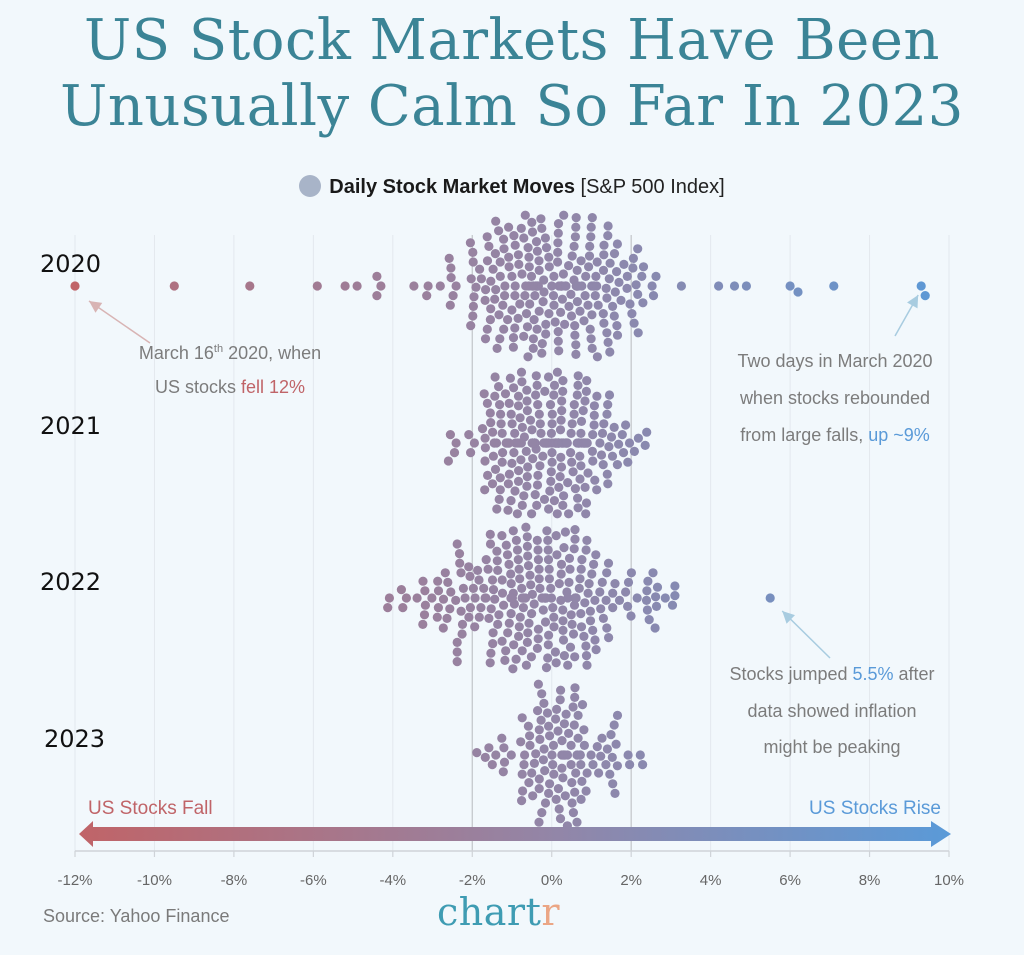  What do you see at coordinates (234, 880) in the screenshot?
I see `tick-label: -8%` at bounding box center [234, 880].